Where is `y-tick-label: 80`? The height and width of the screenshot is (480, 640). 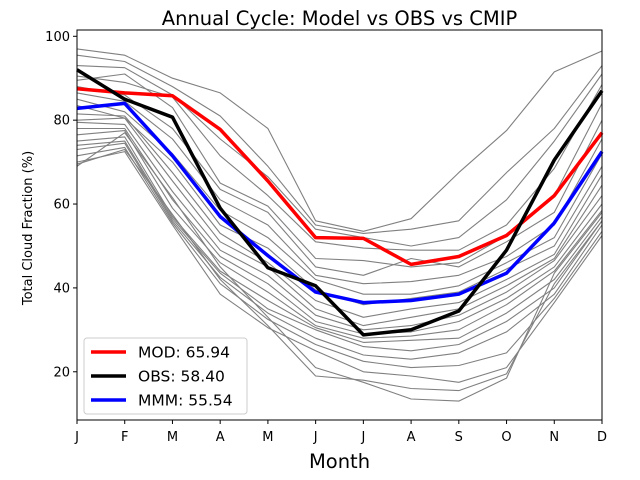 y-tick-label: 80 is located at coordinates (61, 121).